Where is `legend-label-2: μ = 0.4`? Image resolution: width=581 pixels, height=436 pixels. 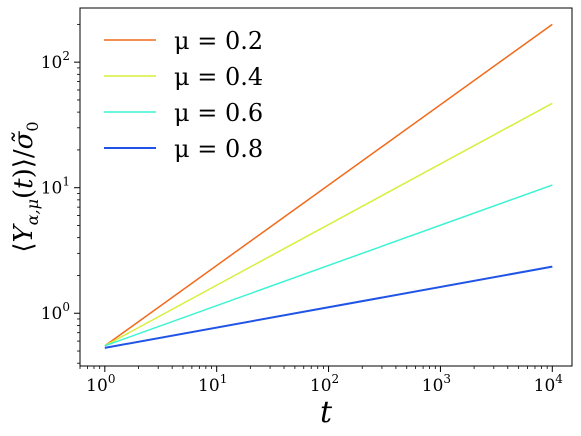 legend-label-2: μ = 0.4 is located at coordinates (218, 77).